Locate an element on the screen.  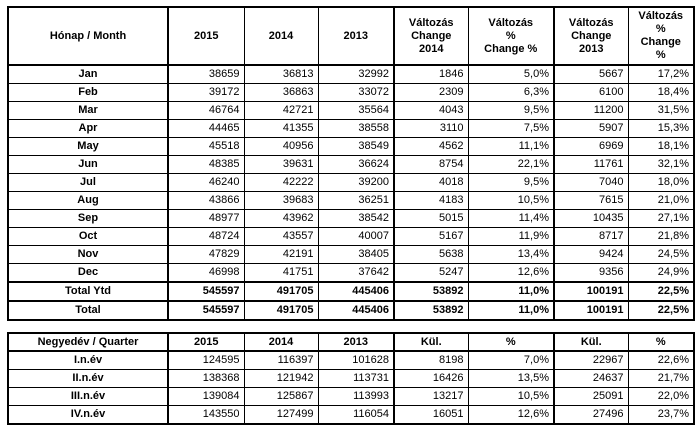
data-cell: 22,6% is located at coordinates (661, 360).